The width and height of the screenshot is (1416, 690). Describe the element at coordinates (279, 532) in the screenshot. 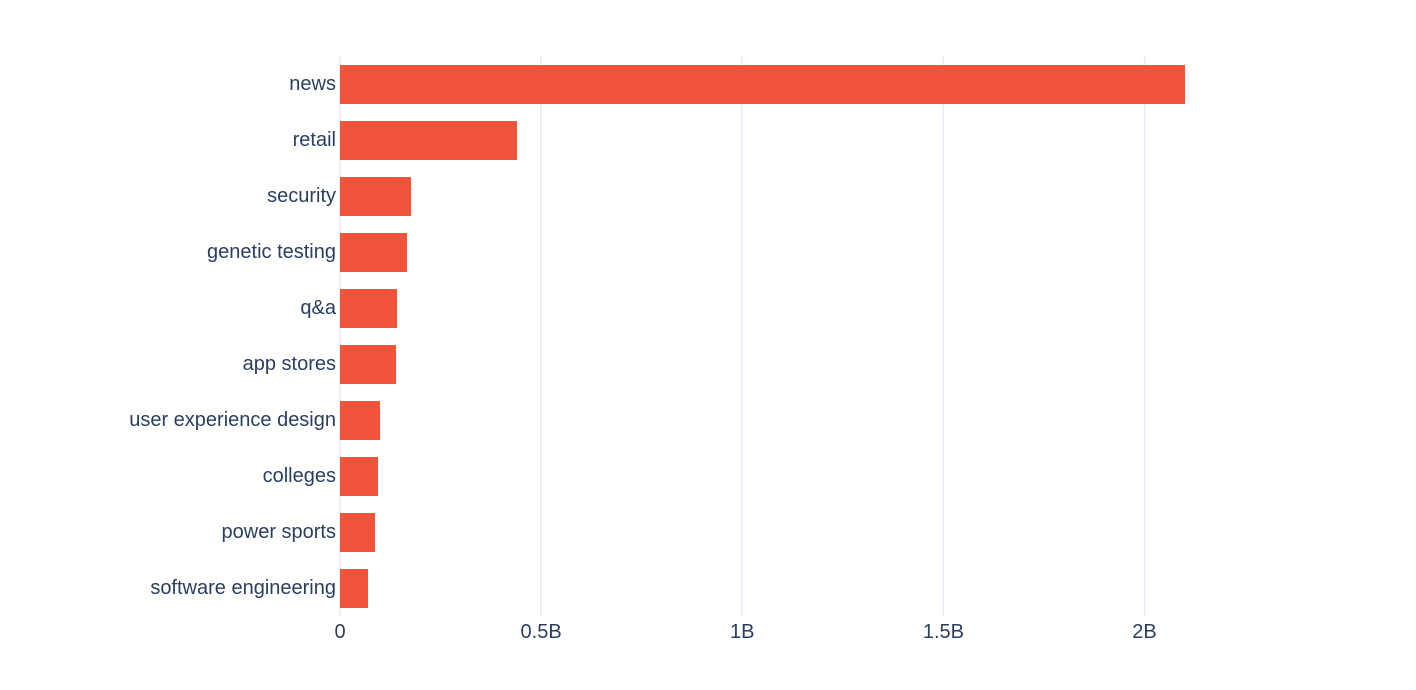

I see `category-label: power sports` at that location.